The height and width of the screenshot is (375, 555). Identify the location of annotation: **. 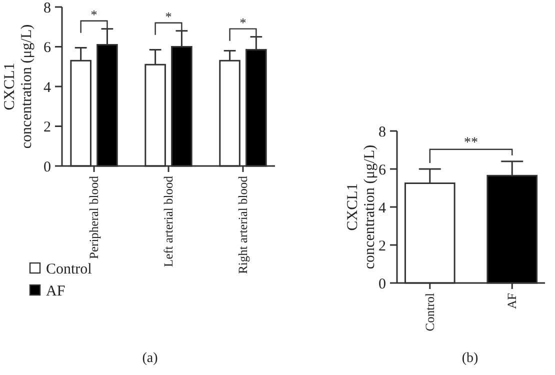
(471, 142).